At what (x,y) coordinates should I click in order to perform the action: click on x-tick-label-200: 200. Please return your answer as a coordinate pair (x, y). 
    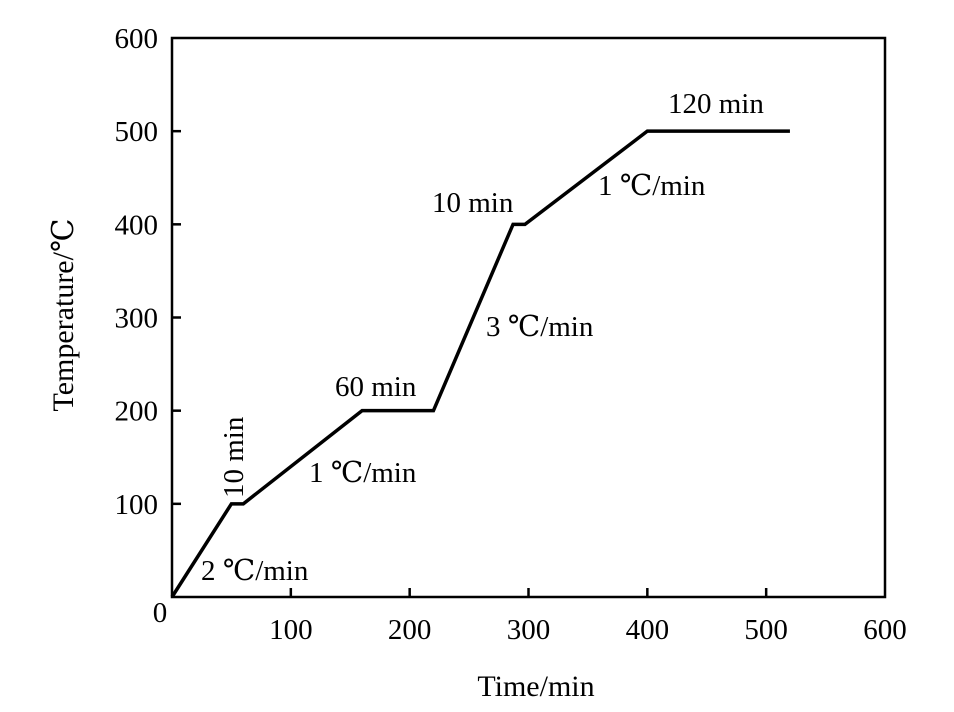
    Looking at the image, I should click on (410, 630).